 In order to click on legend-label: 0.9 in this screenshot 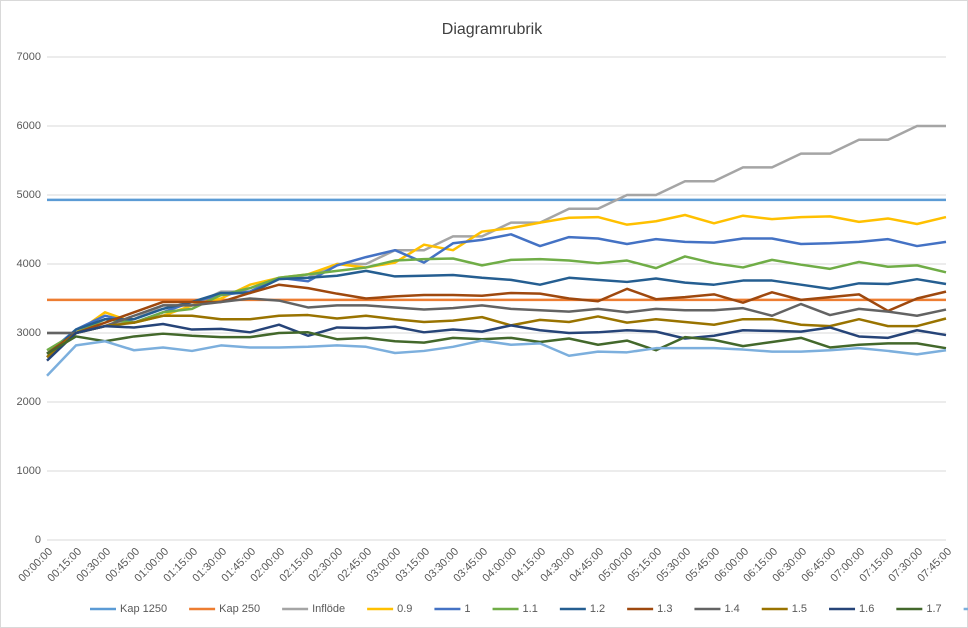, I will do `click(404, 609)`.